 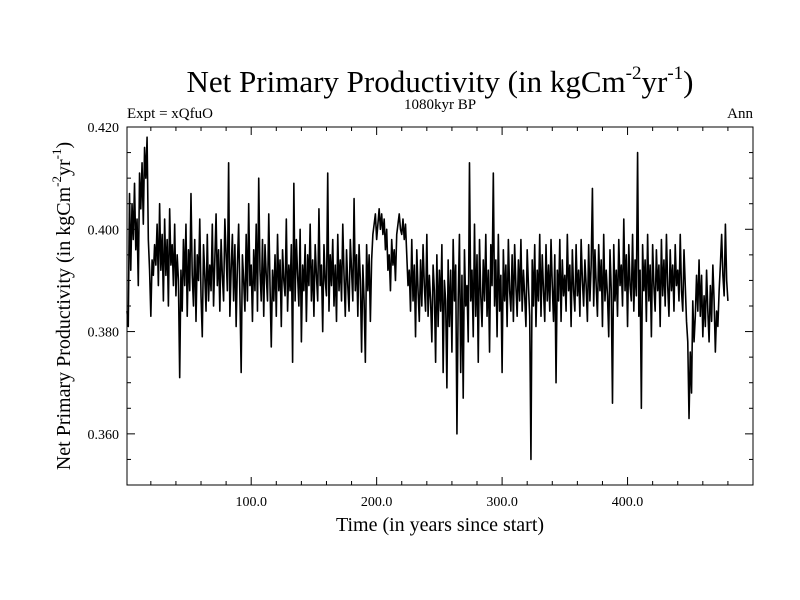 I want to click on y-axis-label: Net Primary Productivity (in kgCm-2yr-1), so click(x=62, y=306).